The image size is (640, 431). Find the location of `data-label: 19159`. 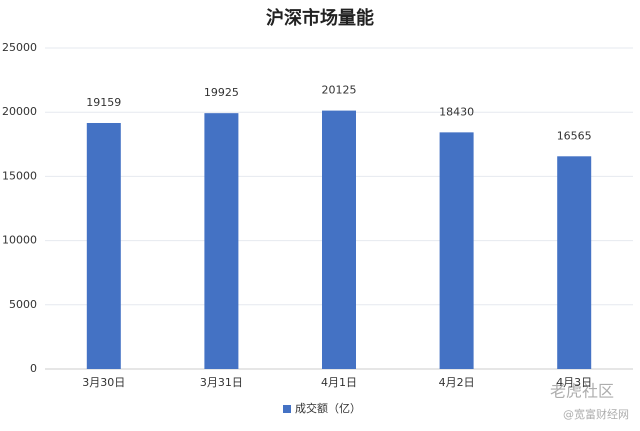

data-label: 19159 is located at coordinates (103, 102).